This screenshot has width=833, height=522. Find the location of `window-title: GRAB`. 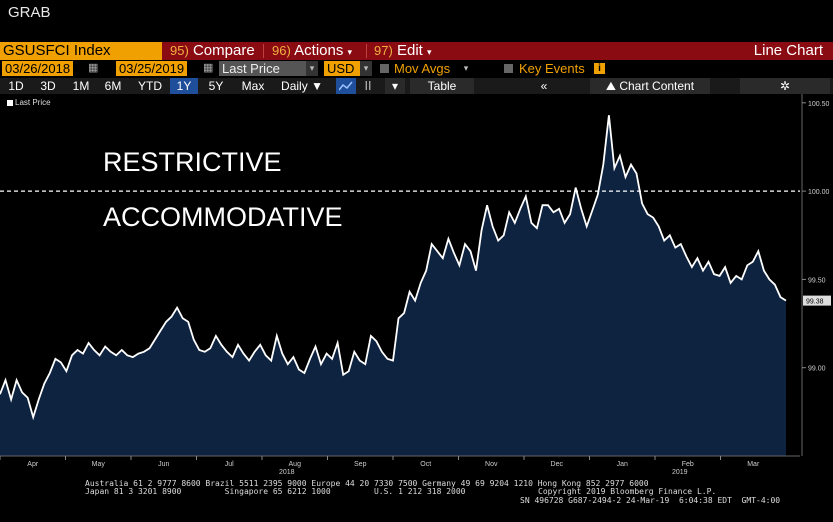

window-title: GRAB is located at coordinates (29, 12).